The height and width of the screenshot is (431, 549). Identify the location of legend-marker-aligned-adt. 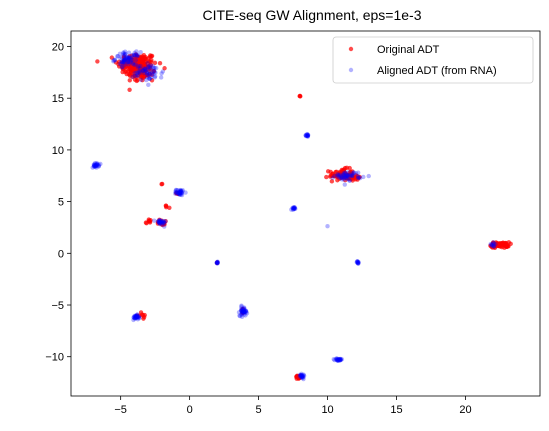
(351, 70).